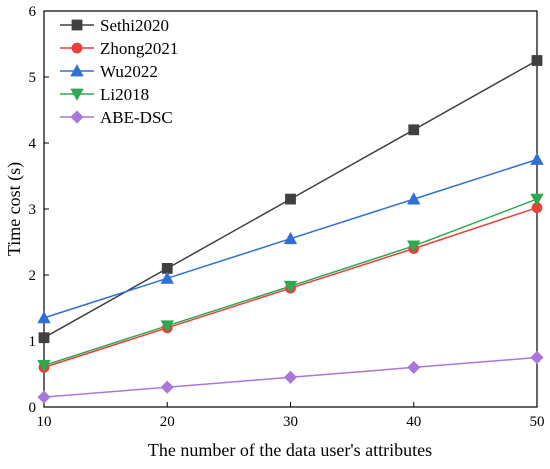 The height and width of the screenshot is (469, 550). Describe the element at coordinates (129, 71) in the screenshot. I see `legend-label: Wu2022` at that location.